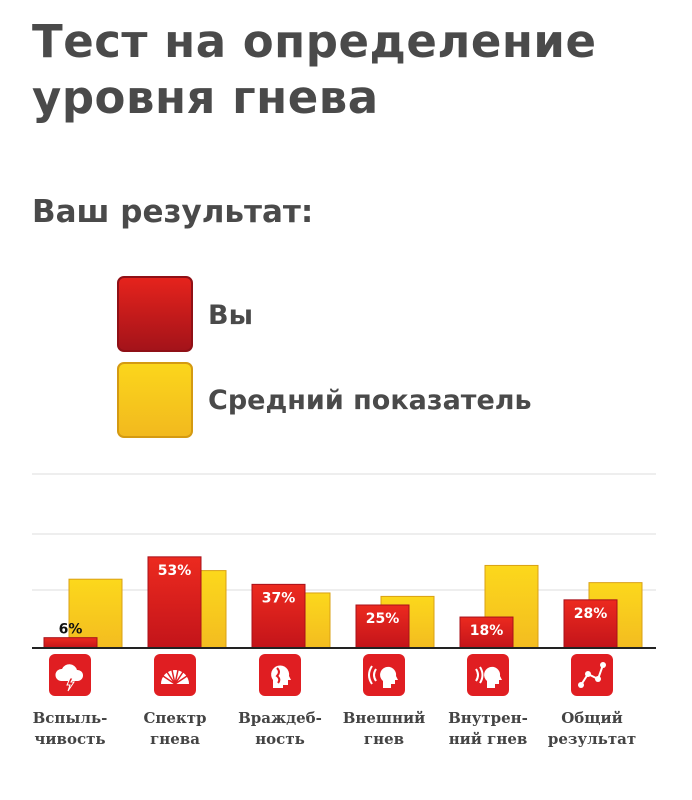  Describe the element at coordinates (591, 614) in the screenshot. I see `data-label: 28%` at that location.